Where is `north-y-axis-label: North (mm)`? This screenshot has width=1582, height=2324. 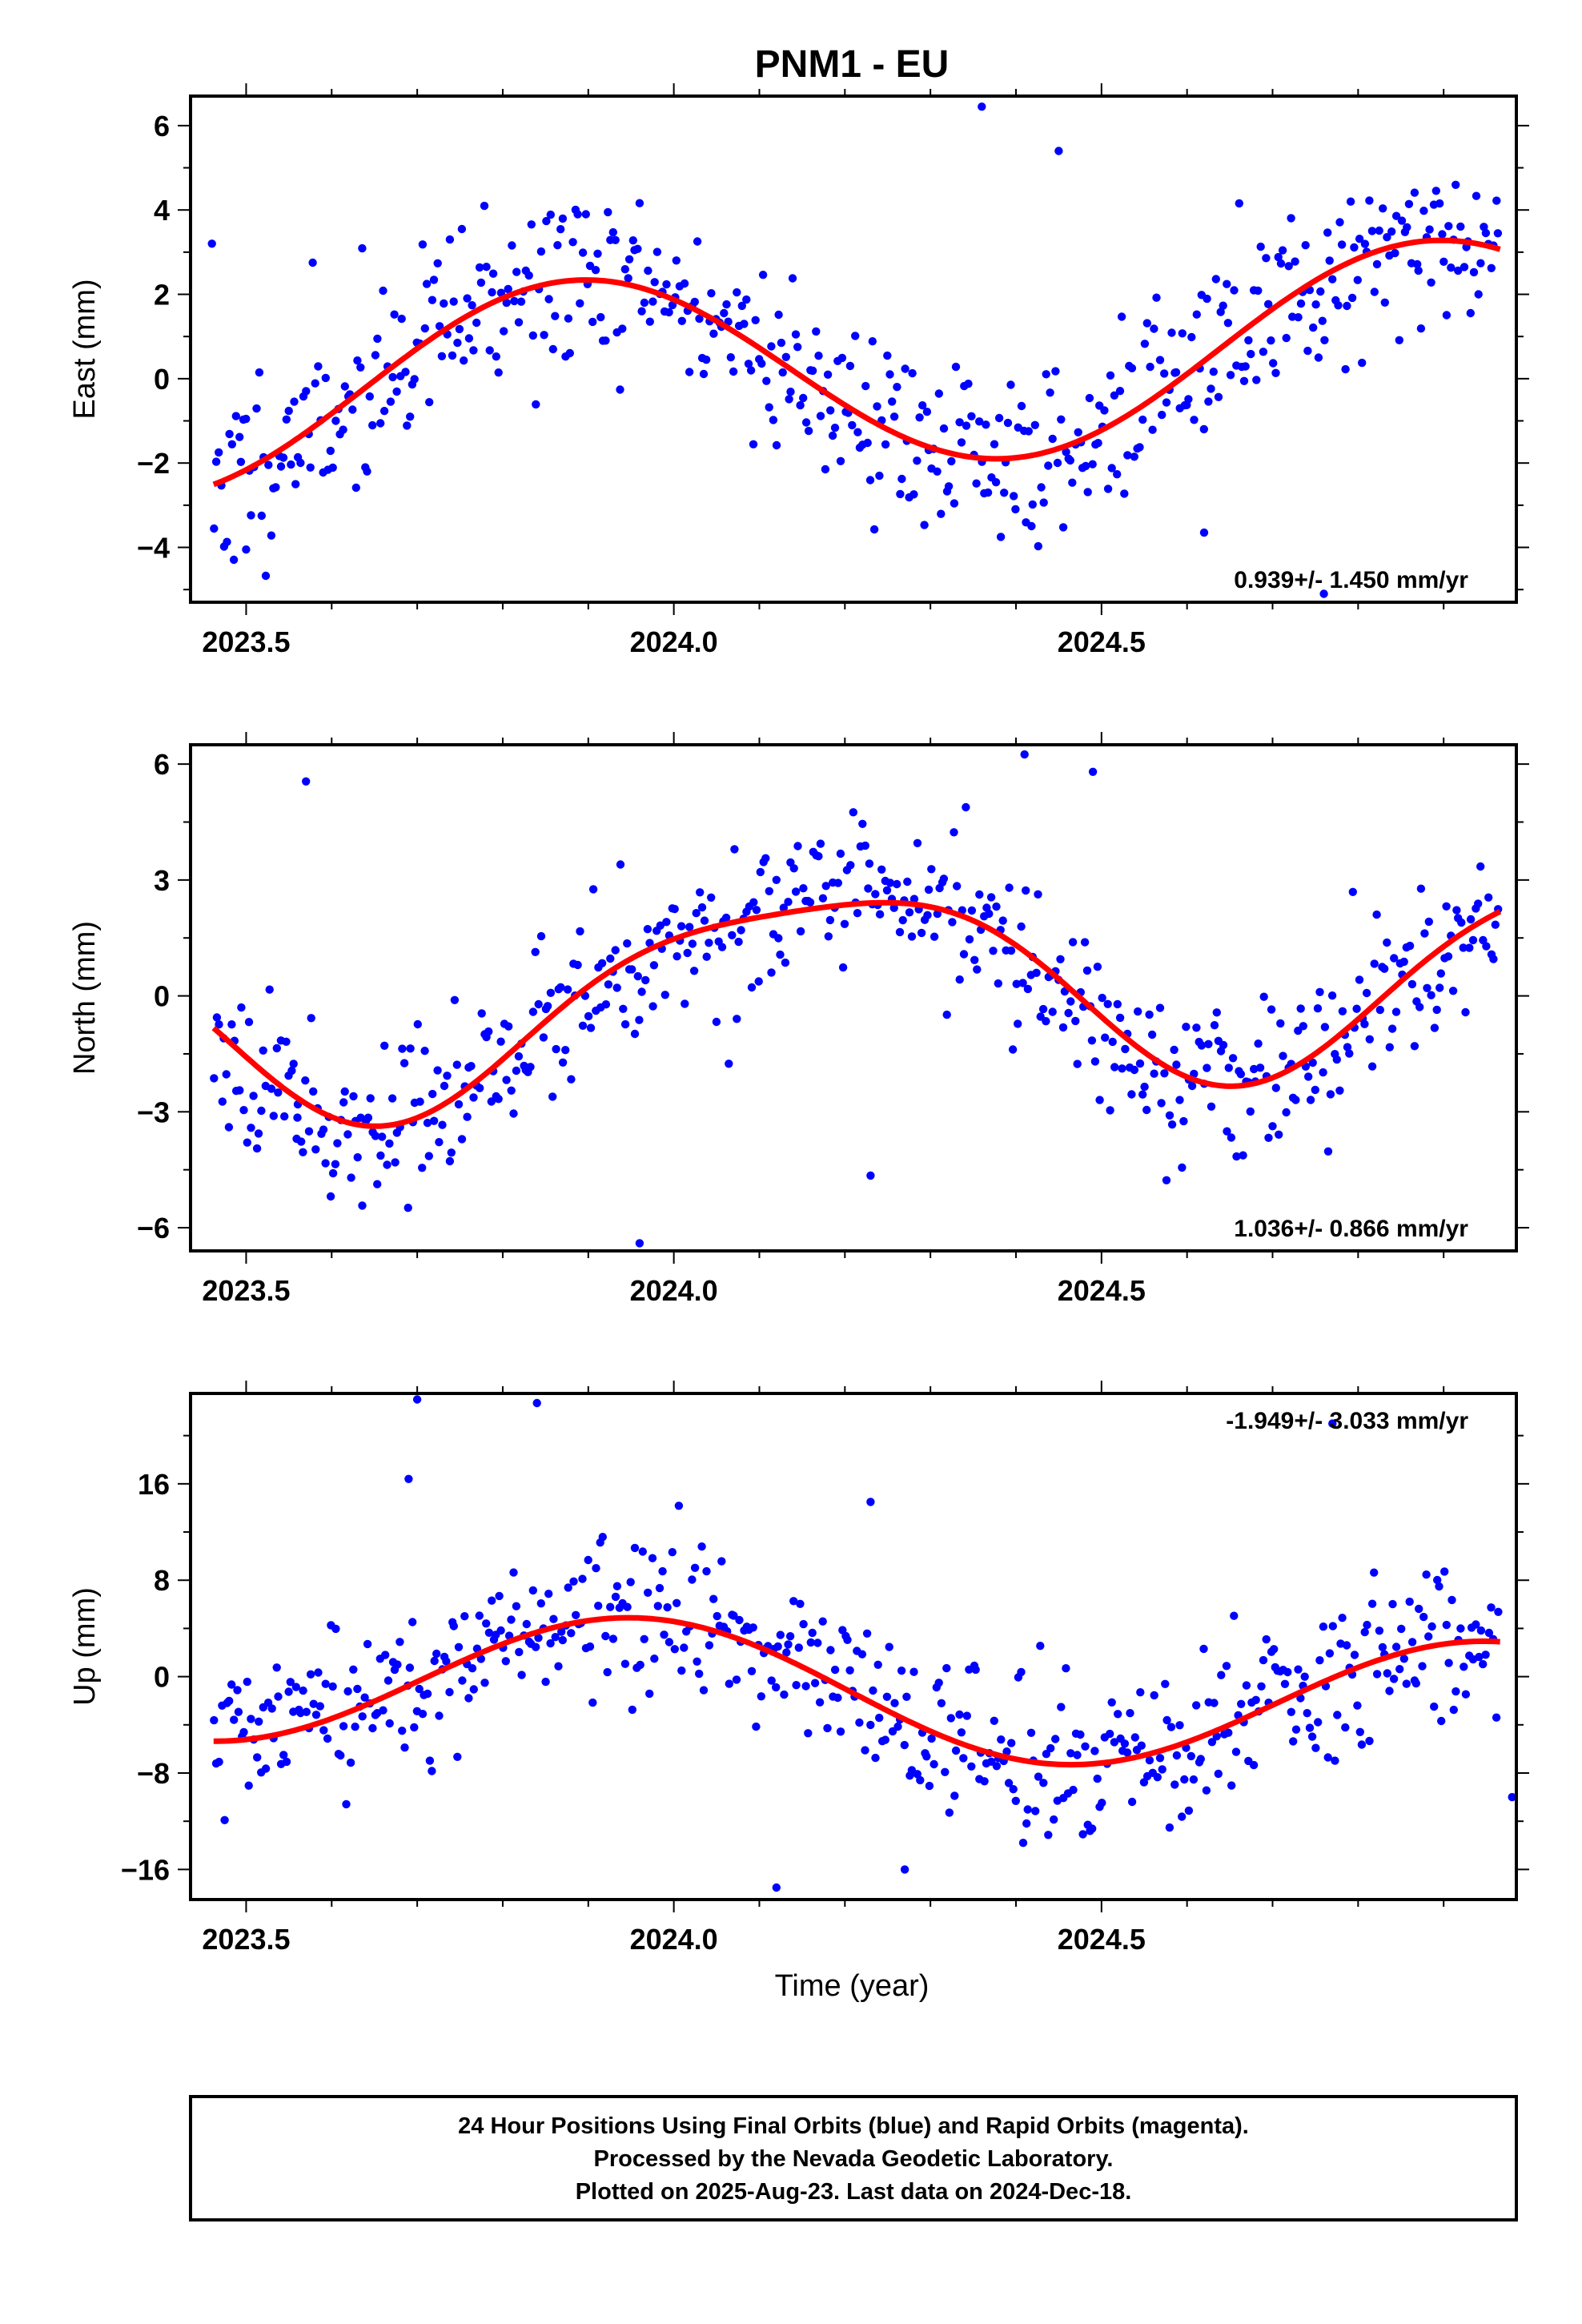 north-y-axis-label: North (mm) is located at coordinates (85, 998).